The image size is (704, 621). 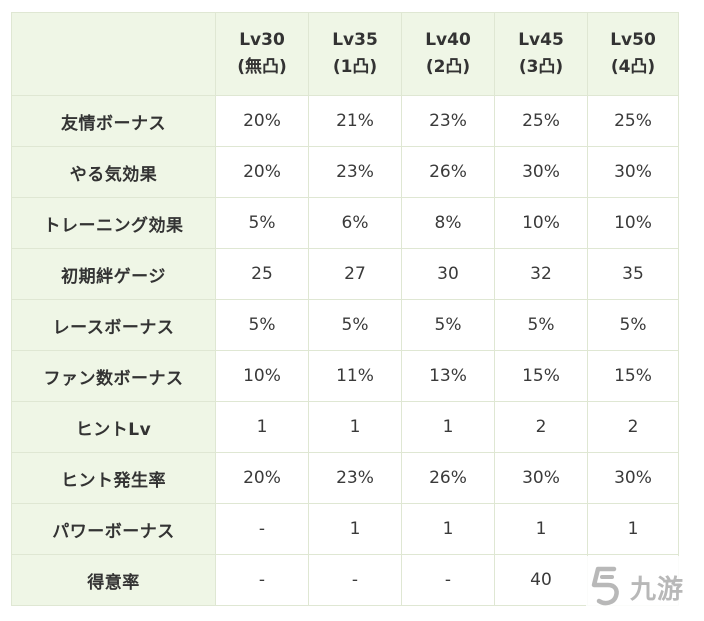 What do you see at coordinates (605, 586) in the screenshot?
I see `jiuyou-logo-icon` at bounding box center [605, 586].